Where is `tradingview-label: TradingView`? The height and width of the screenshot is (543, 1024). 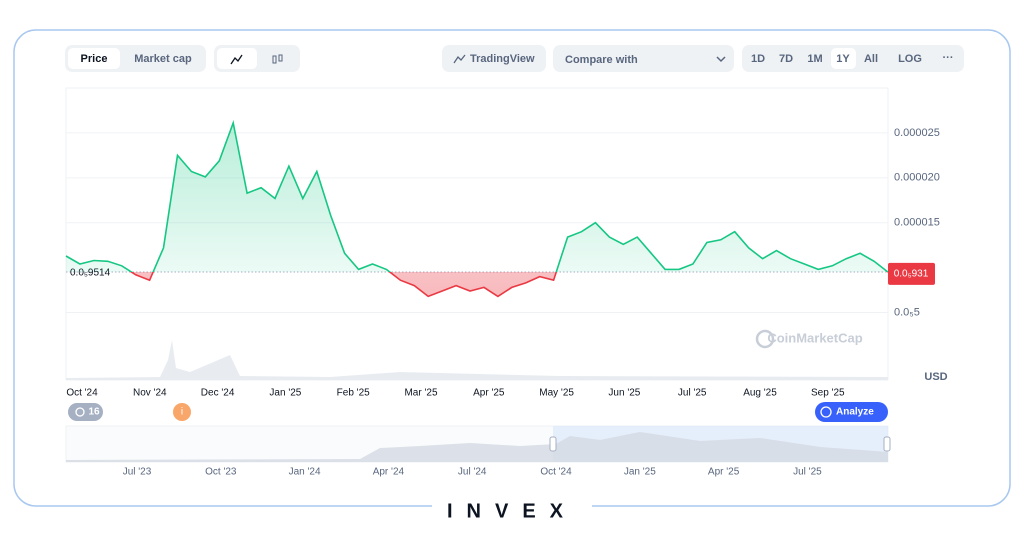 tradingview-label: TradingView is located at coordinates (502, 59).